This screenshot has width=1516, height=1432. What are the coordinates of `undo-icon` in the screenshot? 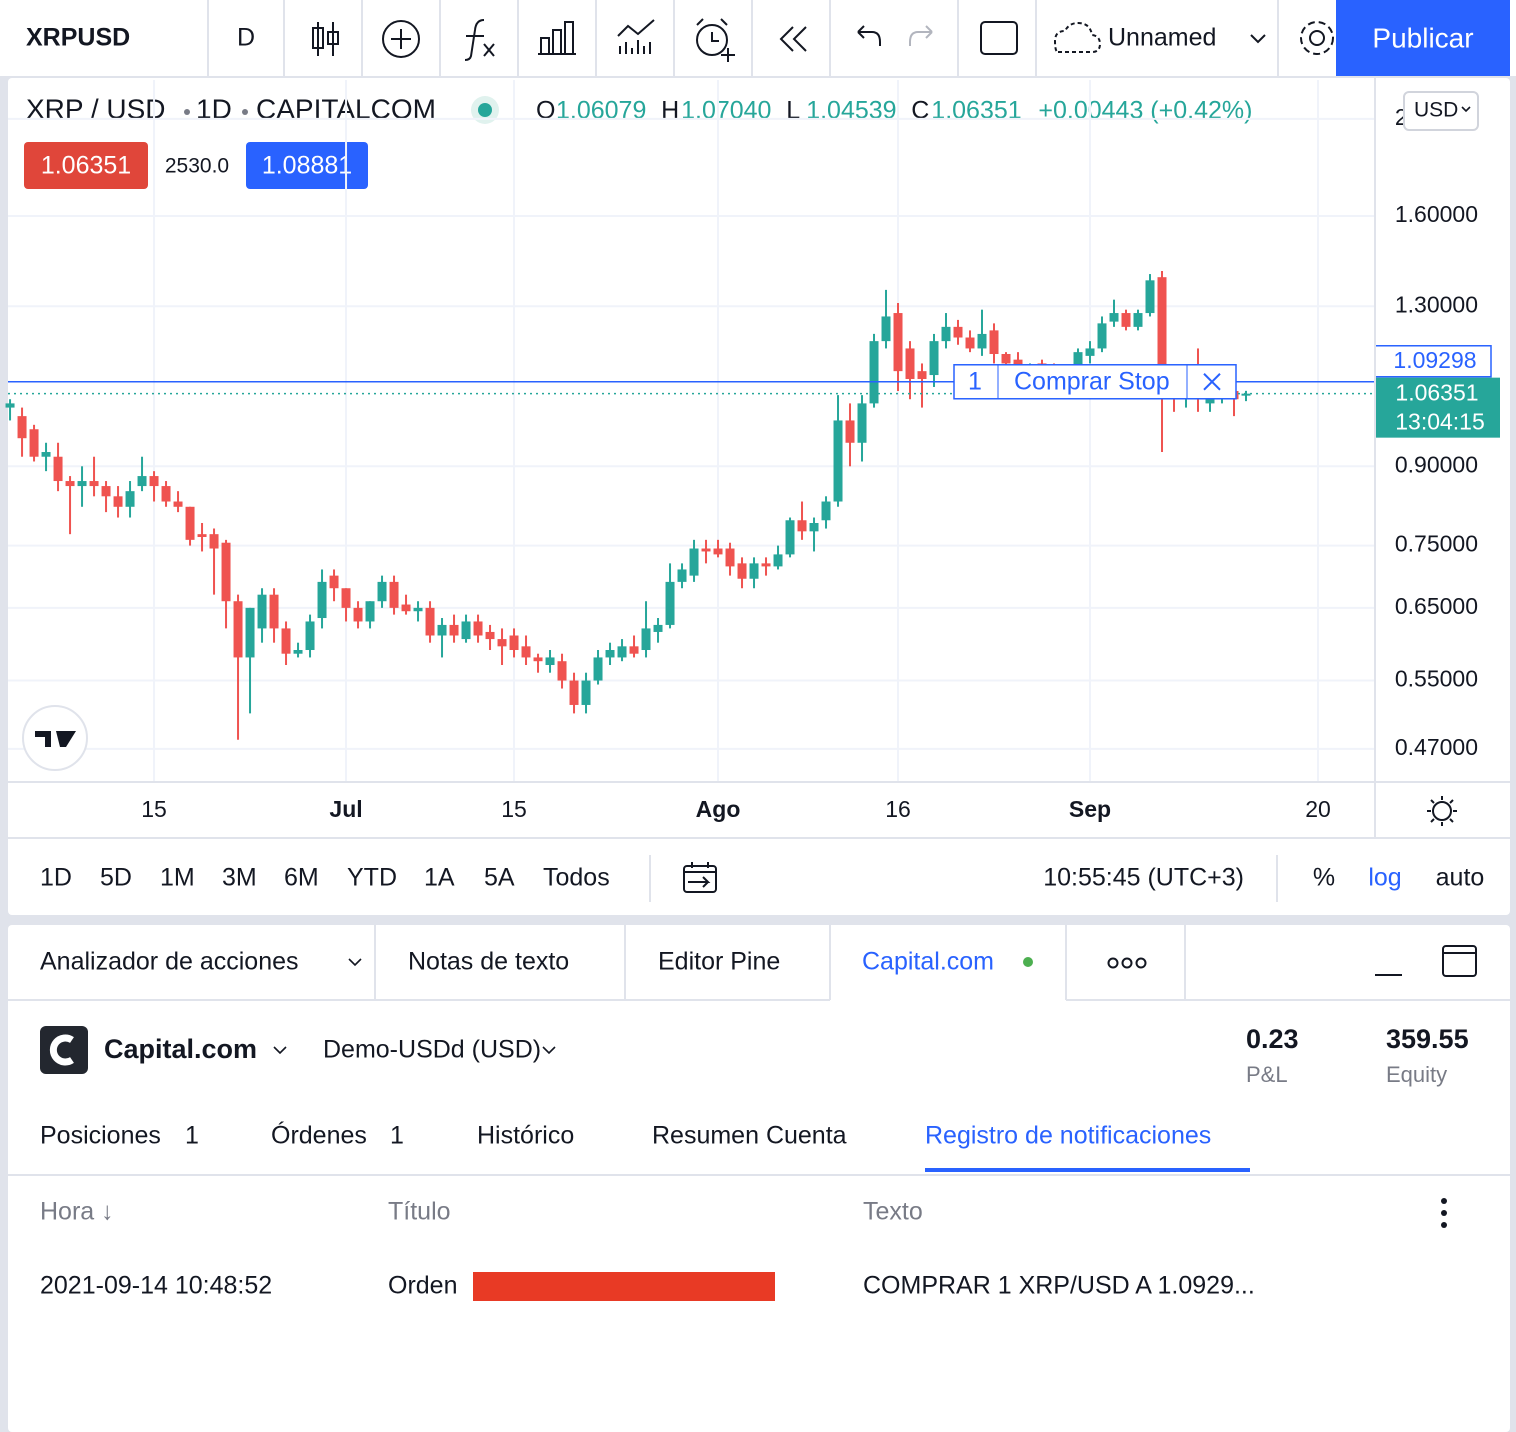 It's located at (869, 35).